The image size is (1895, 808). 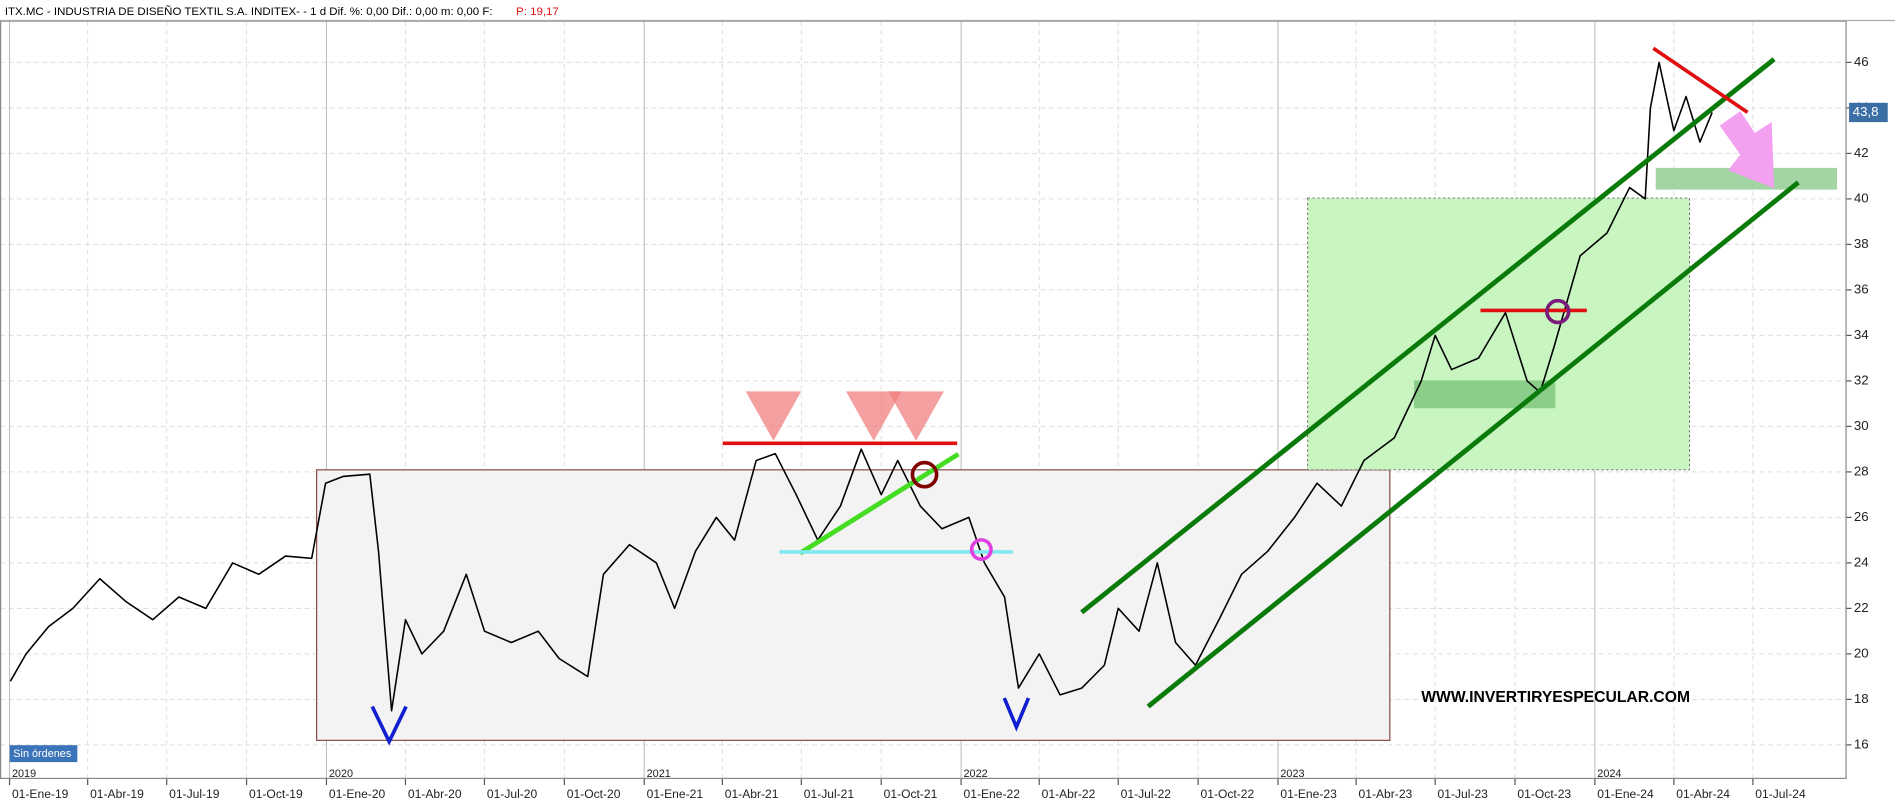 I want to click on y-tick-label: 26, so click(x=1861, y=516).